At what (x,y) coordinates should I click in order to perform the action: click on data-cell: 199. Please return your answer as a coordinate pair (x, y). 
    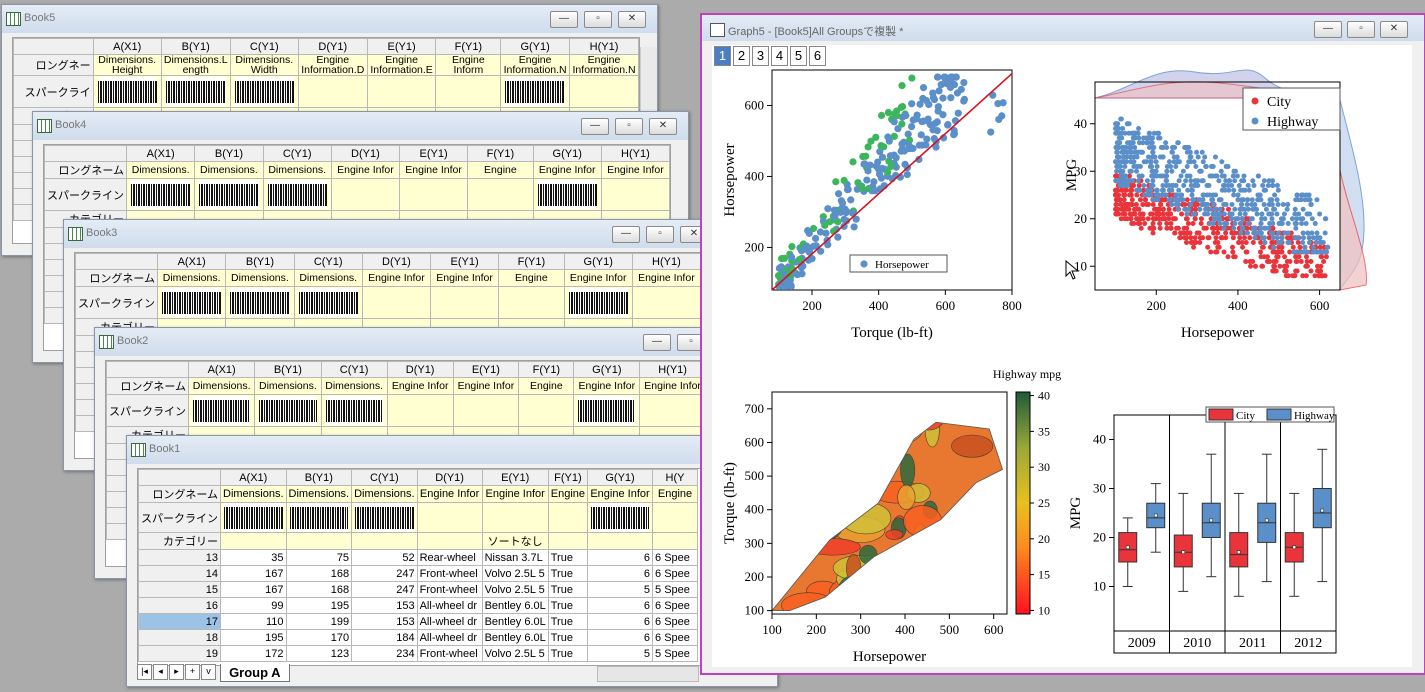
    Looking at the image, I should click on (319, 621).